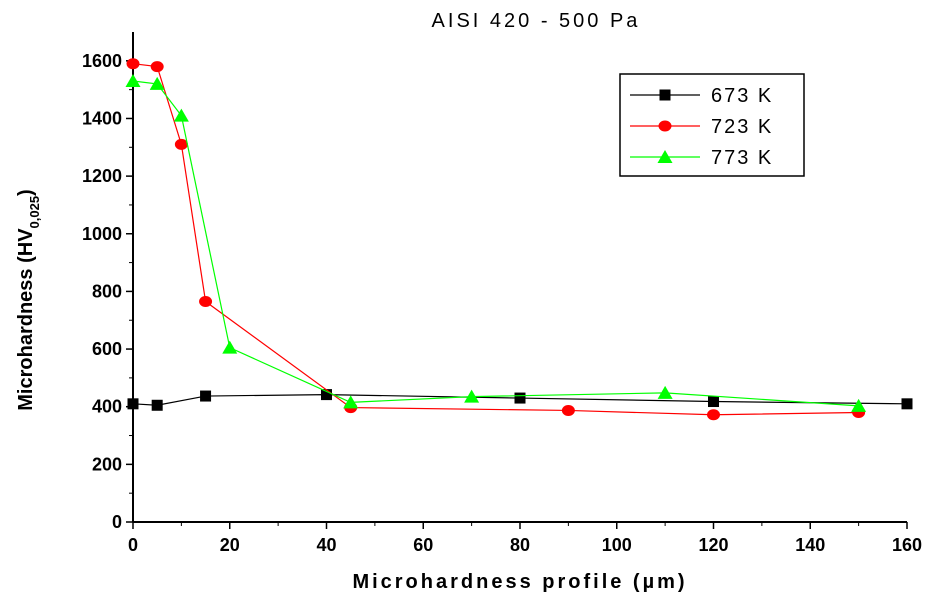 This screenshot has width=932, height=599. I want to click on legend-box, so click(712, 125).